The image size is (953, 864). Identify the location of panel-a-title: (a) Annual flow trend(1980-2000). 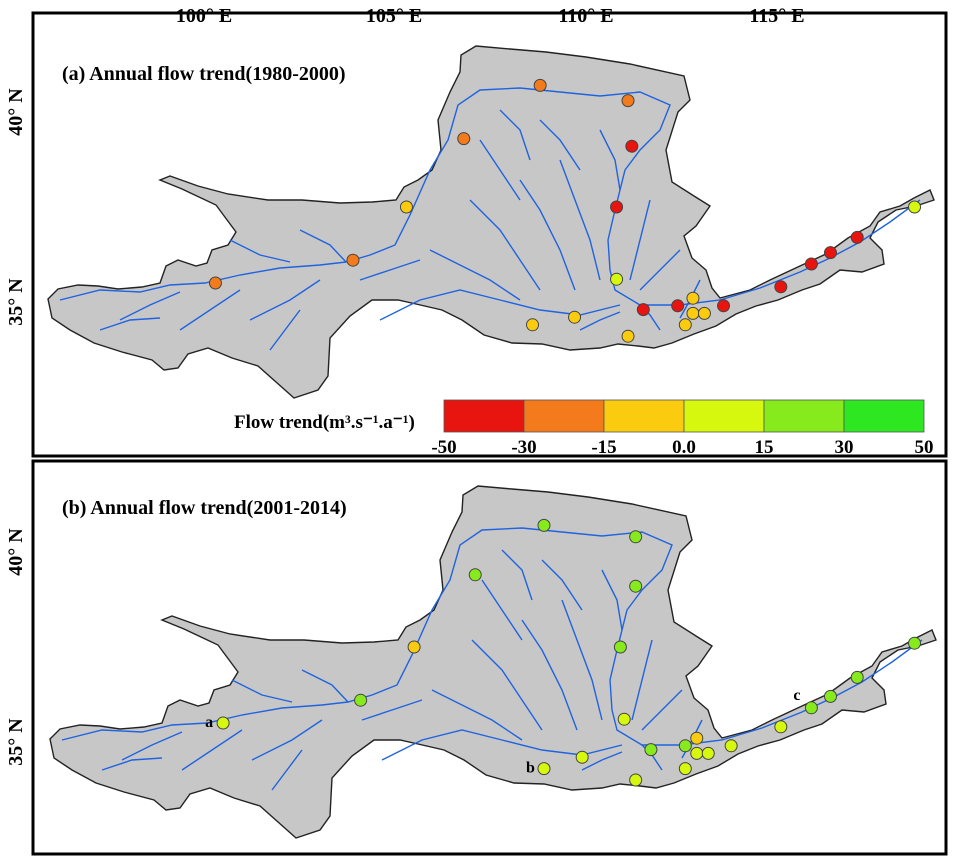
(204, 74).